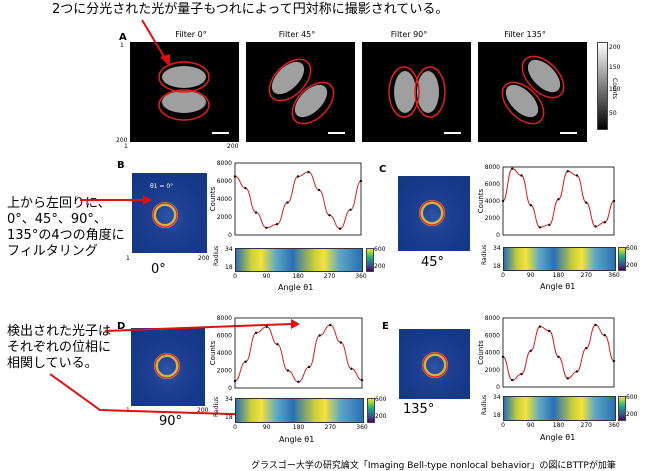  I want to click on y-tick-label-c: 8000, so click(492, 167).